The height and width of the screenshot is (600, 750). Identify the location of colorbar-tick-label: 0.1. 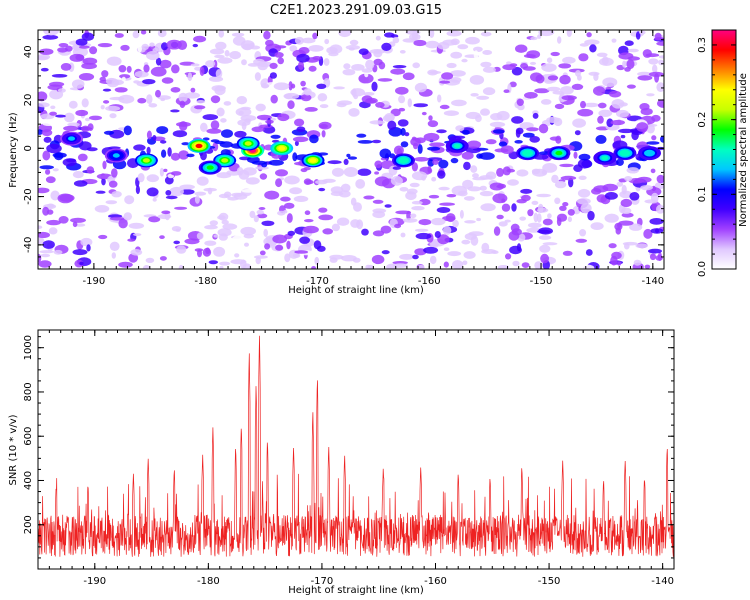
(702, 194).